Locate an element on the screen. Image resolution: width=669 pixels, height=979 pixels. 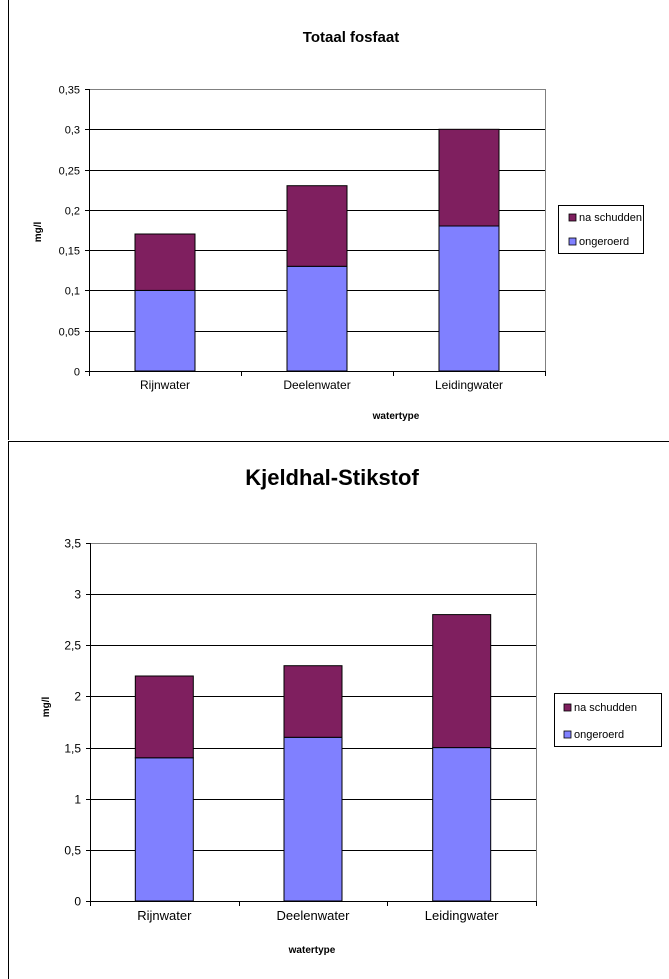
y-tick-label: 0,15 is located at coordinates (69, 252).